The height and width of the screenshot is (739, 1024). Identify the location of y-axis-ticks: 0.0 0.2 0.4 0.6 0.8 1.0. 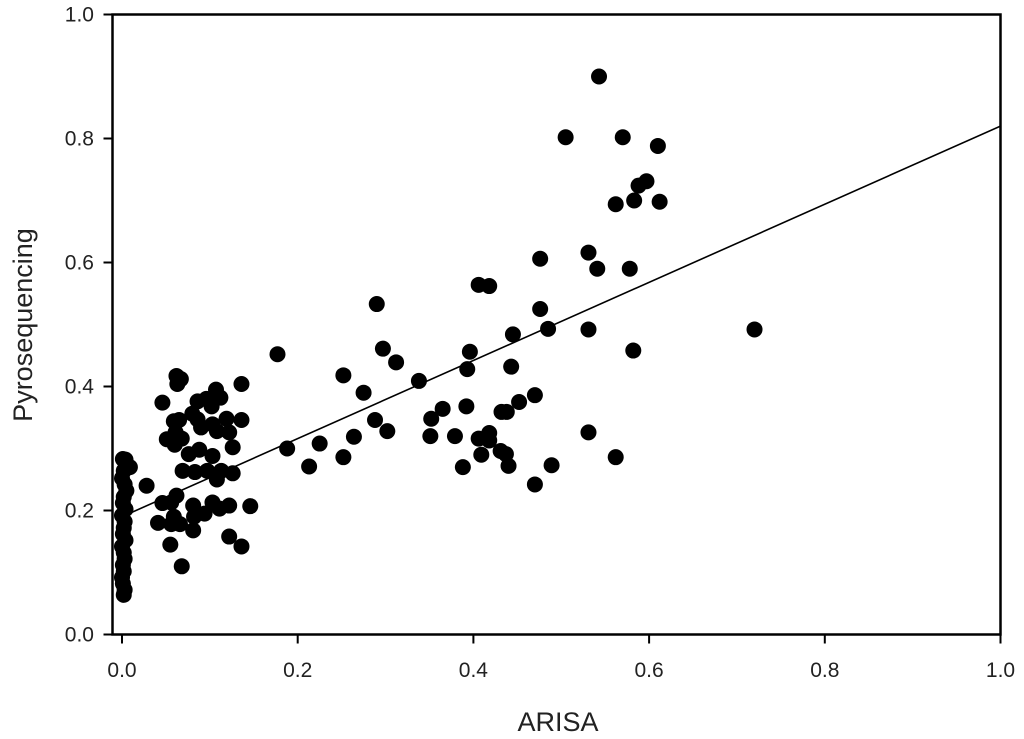
(89, 325).